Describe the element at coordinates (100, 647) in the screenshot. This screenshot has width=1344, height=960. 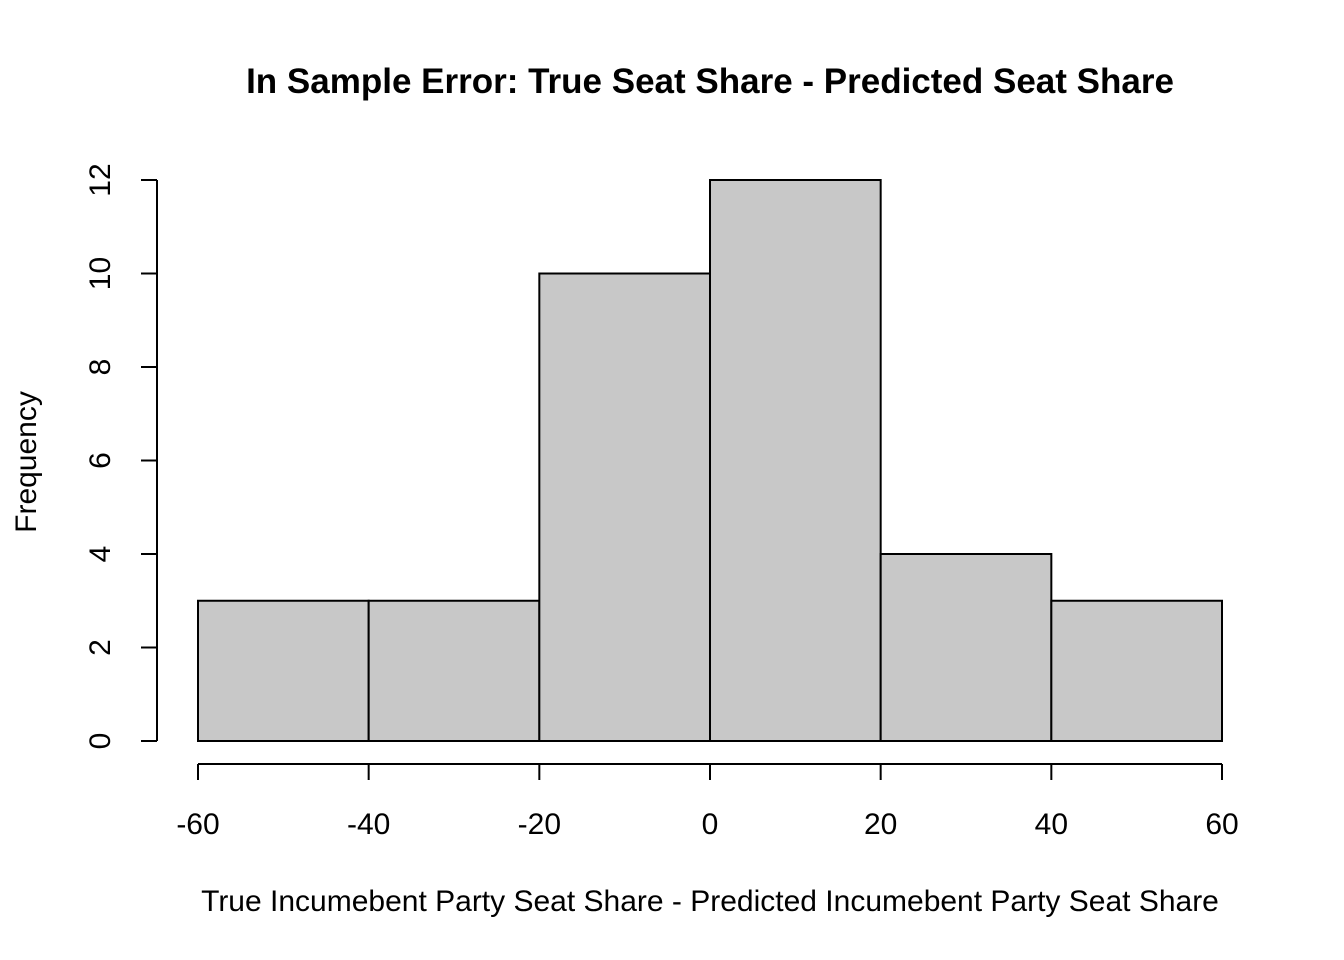
I see `y-tick-label: 2` at that location.